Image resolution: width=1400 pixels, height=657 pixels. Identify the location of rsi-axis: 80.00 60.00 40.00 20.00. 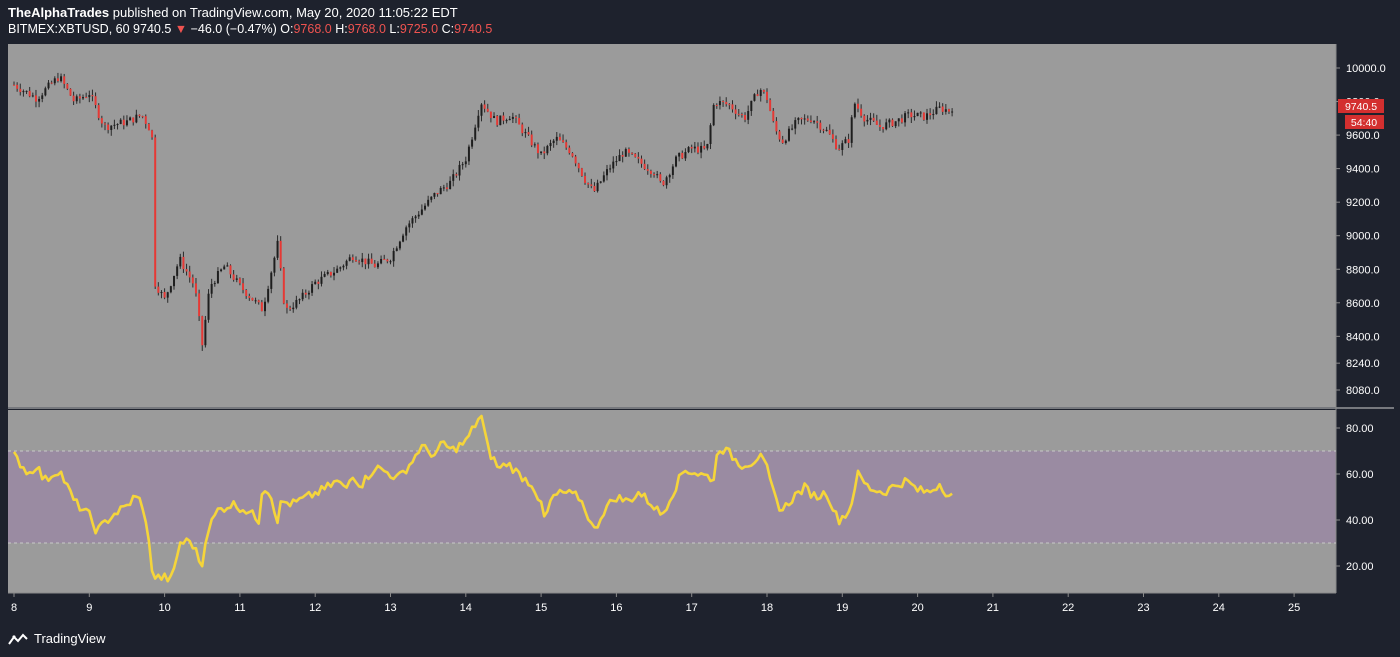
(1355, 498).